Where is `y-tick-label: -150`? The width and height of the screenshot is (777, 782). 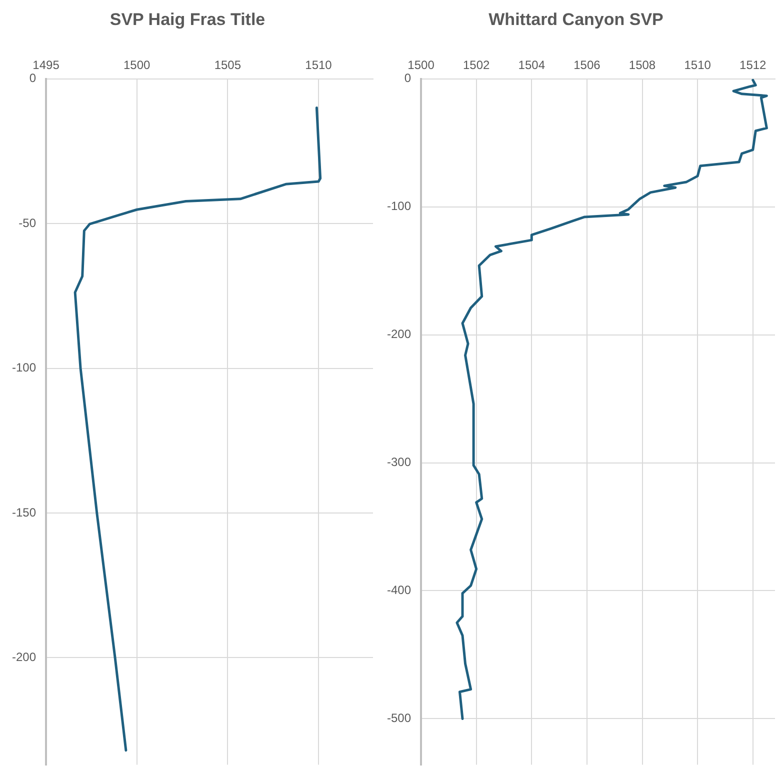
y-tick-label: -150 is located at coordinates (24, 512).